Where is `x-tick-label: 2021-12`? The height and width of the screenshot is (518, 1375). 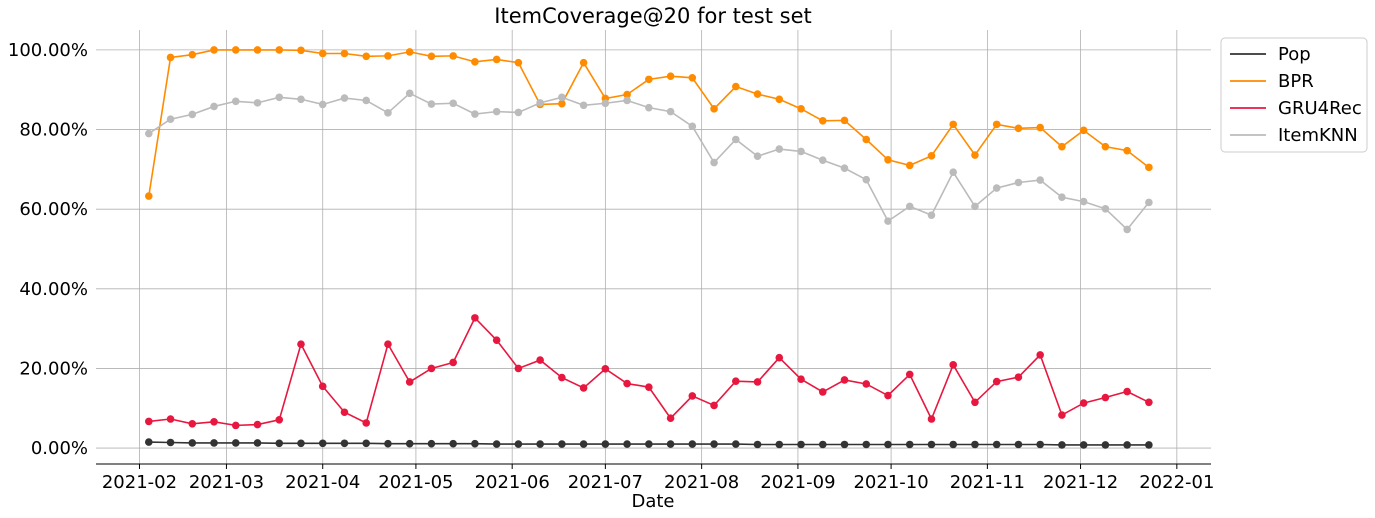
x-tick-label: 2021-12 is located at coordinates (1080, 482).